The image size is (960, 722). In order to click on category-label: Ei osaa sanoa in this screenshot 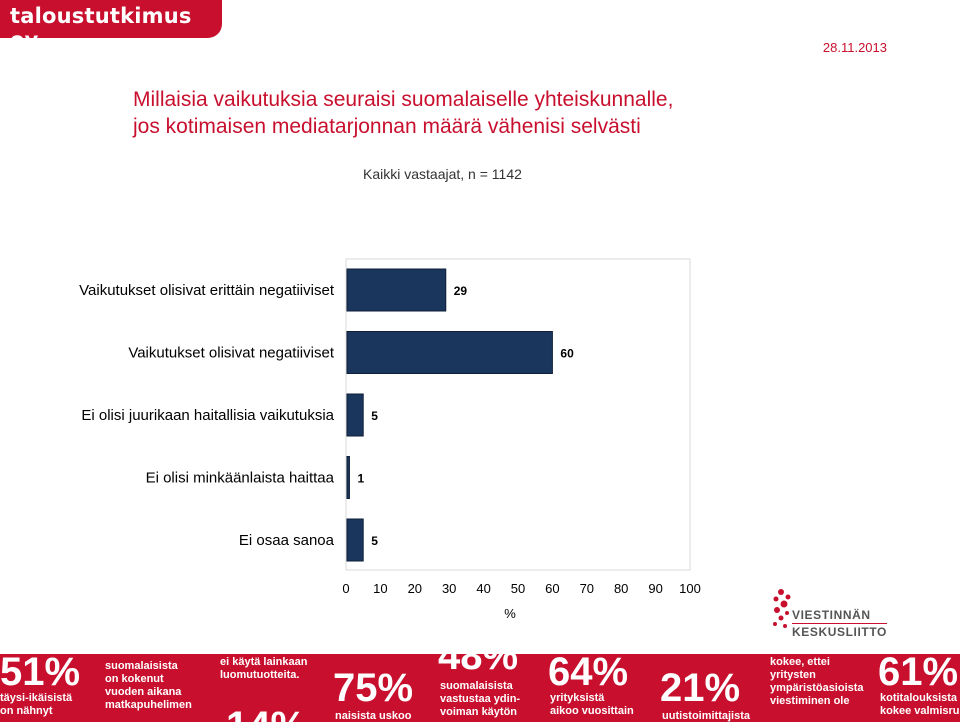, I will do `click(287, 540)`.